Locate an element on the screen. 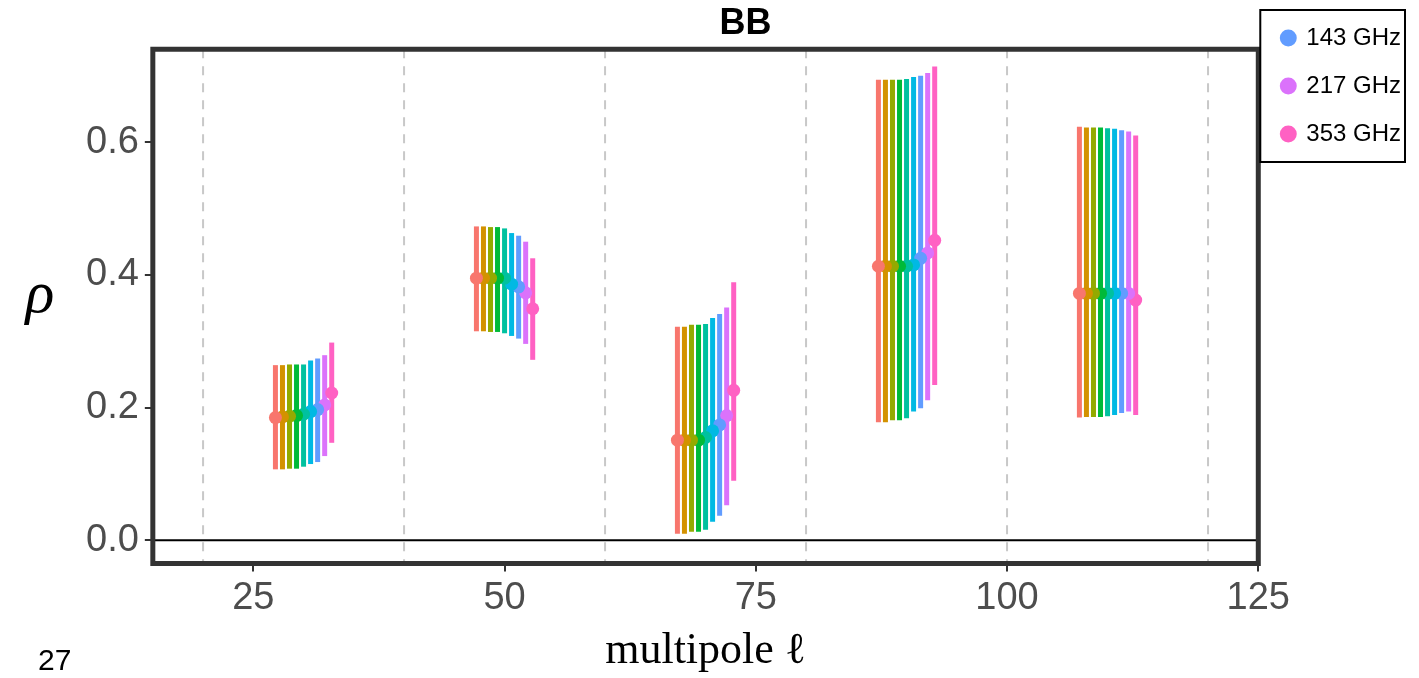 The width and height of the screenshot is (1419, 678). x-tick-label: 100 is located at coordinates (1007, 595).